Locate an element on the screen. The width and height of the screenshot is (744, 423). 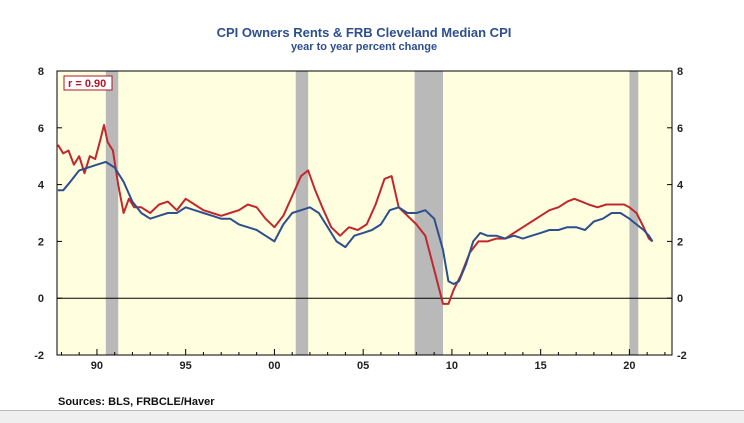
y-tick-label-left: 6 is located at coordinates (41, 129).